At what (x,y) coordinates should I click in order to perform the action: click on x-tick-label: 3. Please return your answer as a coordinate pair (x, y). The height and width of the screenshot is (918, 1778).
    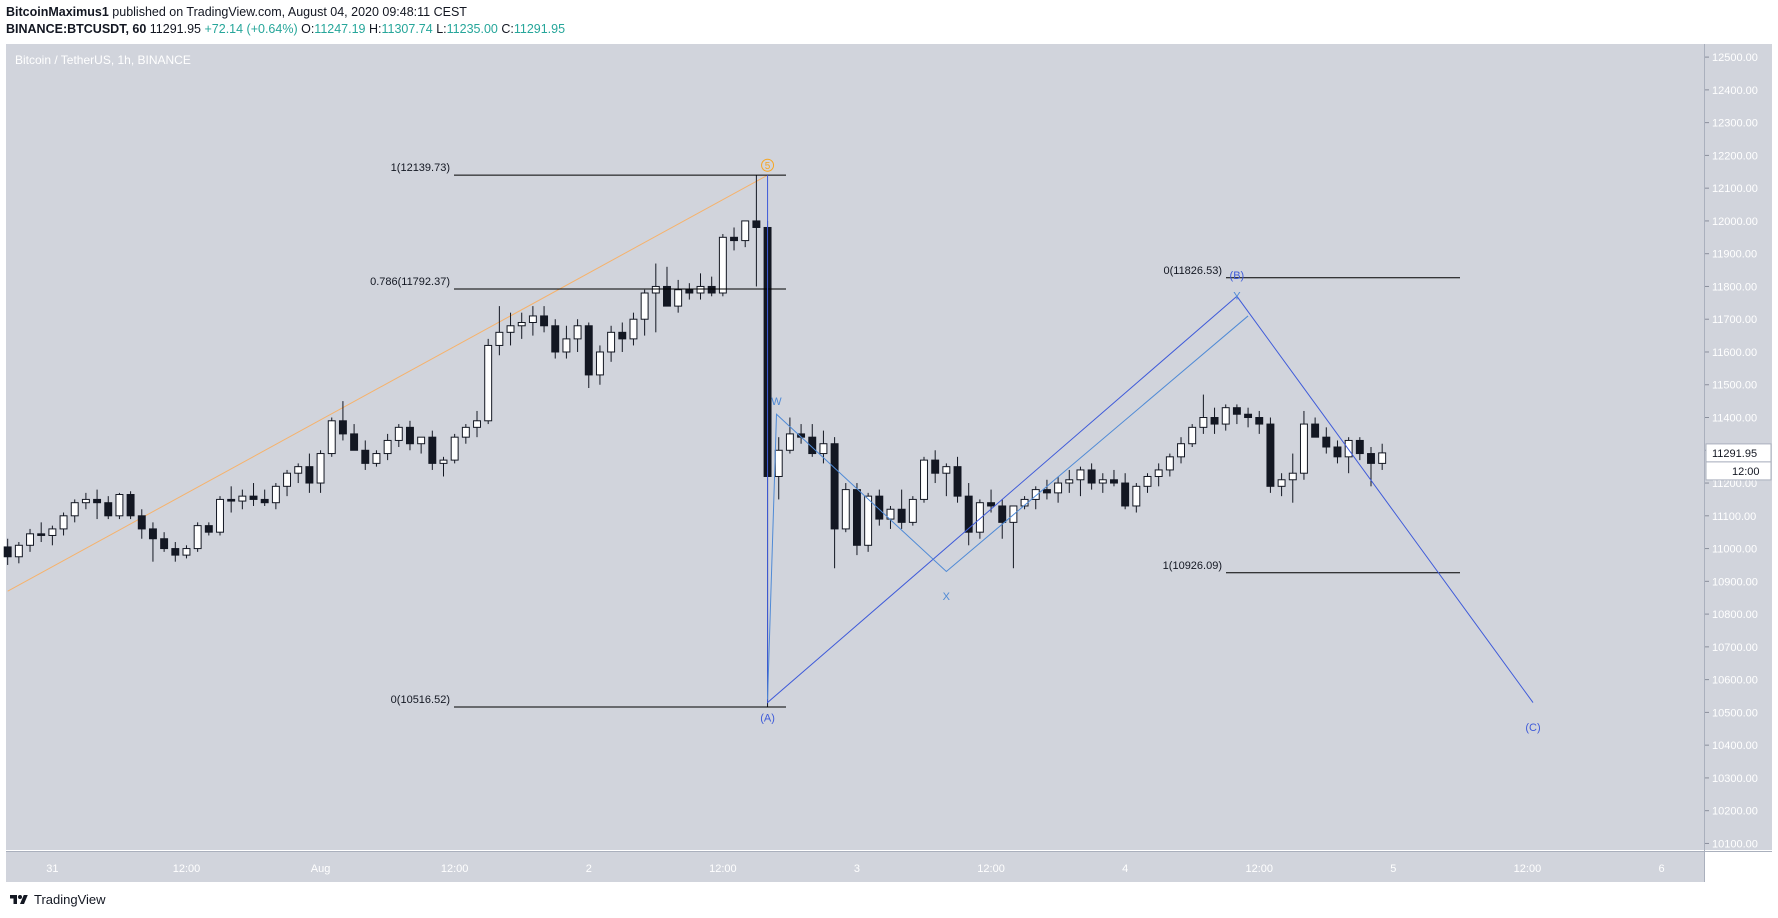
    Looking at the image, I should click on (857, 869).